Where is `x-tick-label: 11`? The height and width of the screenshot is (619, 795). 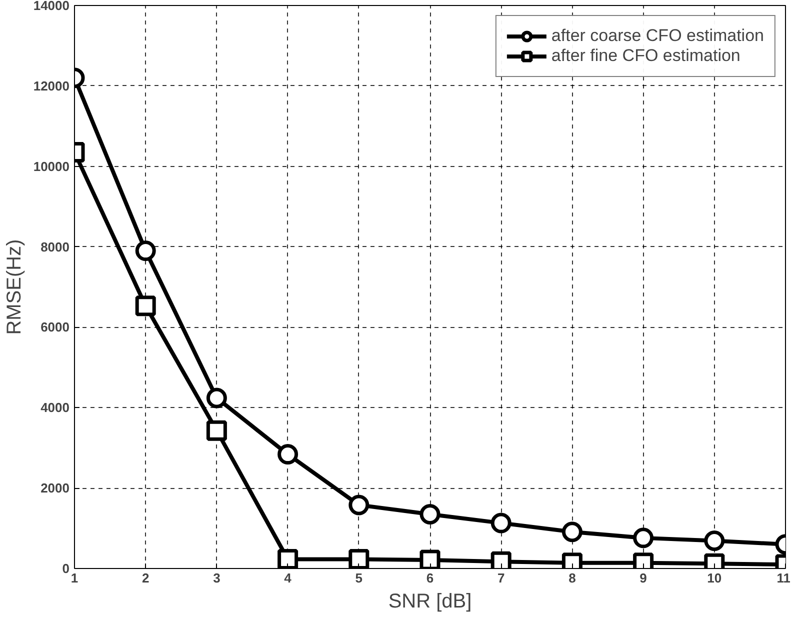
x-tick-label: 11 is located at coordinates (783, 578).